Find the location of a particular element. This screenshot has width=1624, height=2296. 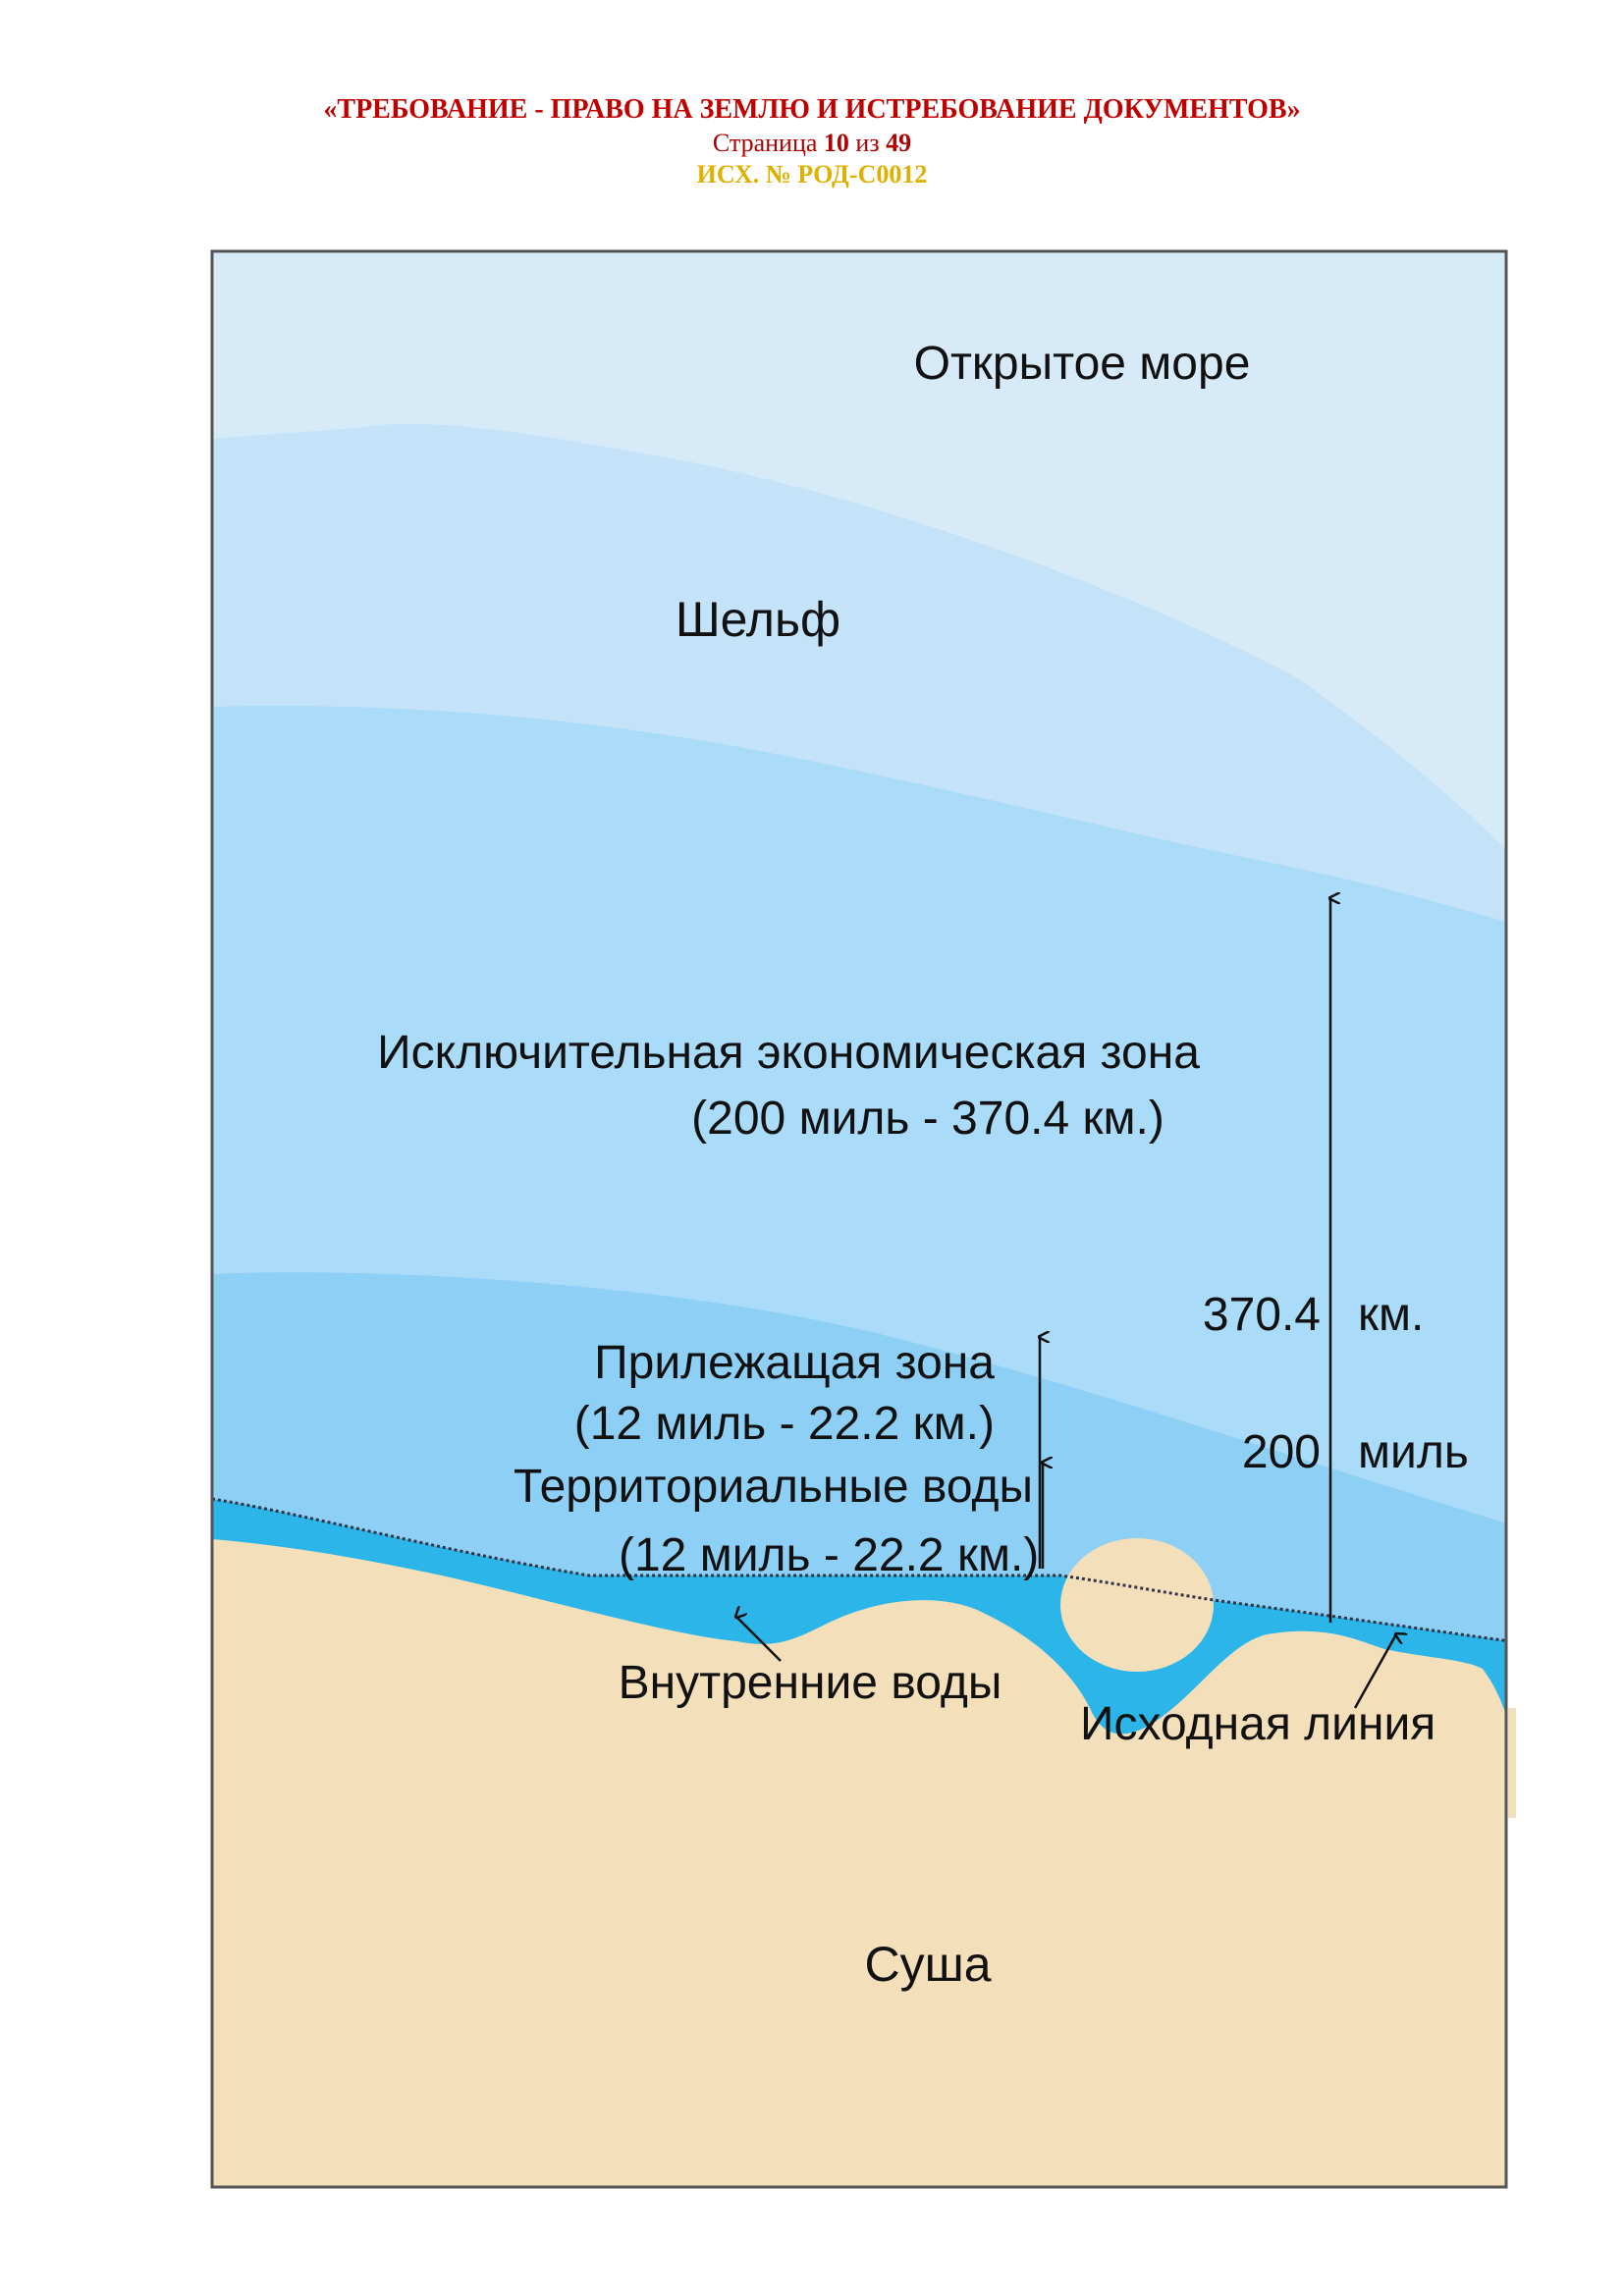

label-shelf: Шельф is located at coordinates (758, 619).